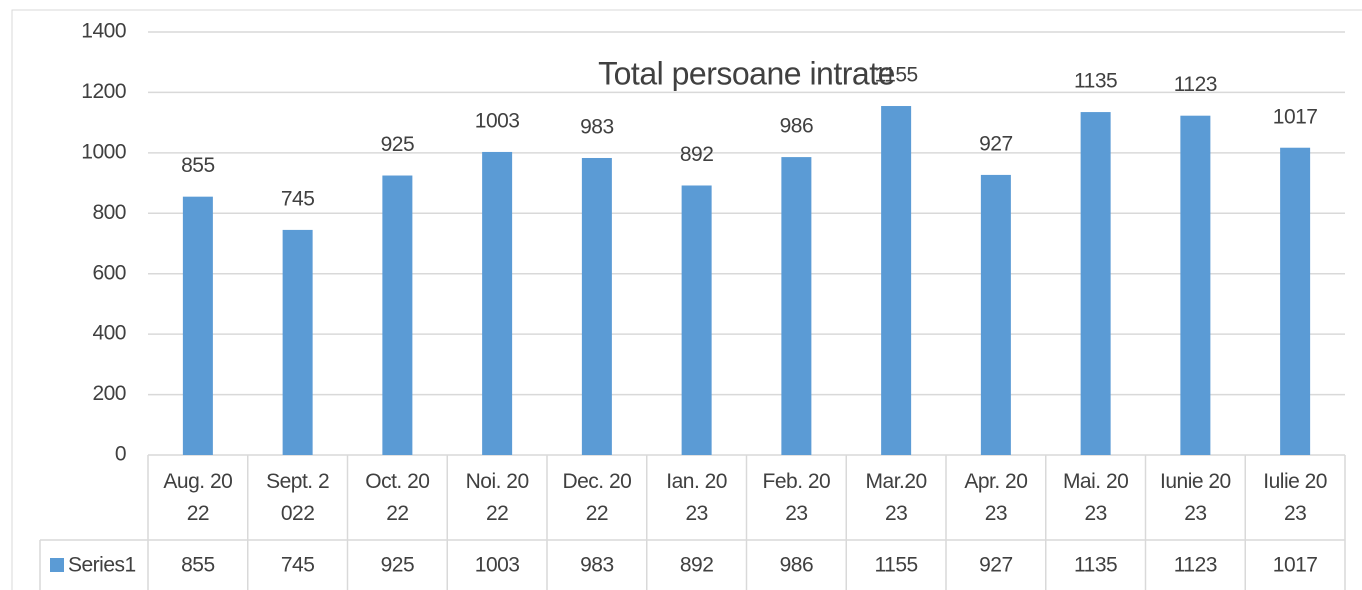 Image resolution: width=1362 pixels, height=590 pixels. I want to click on y-tick-label: 600, so click(109, 272).